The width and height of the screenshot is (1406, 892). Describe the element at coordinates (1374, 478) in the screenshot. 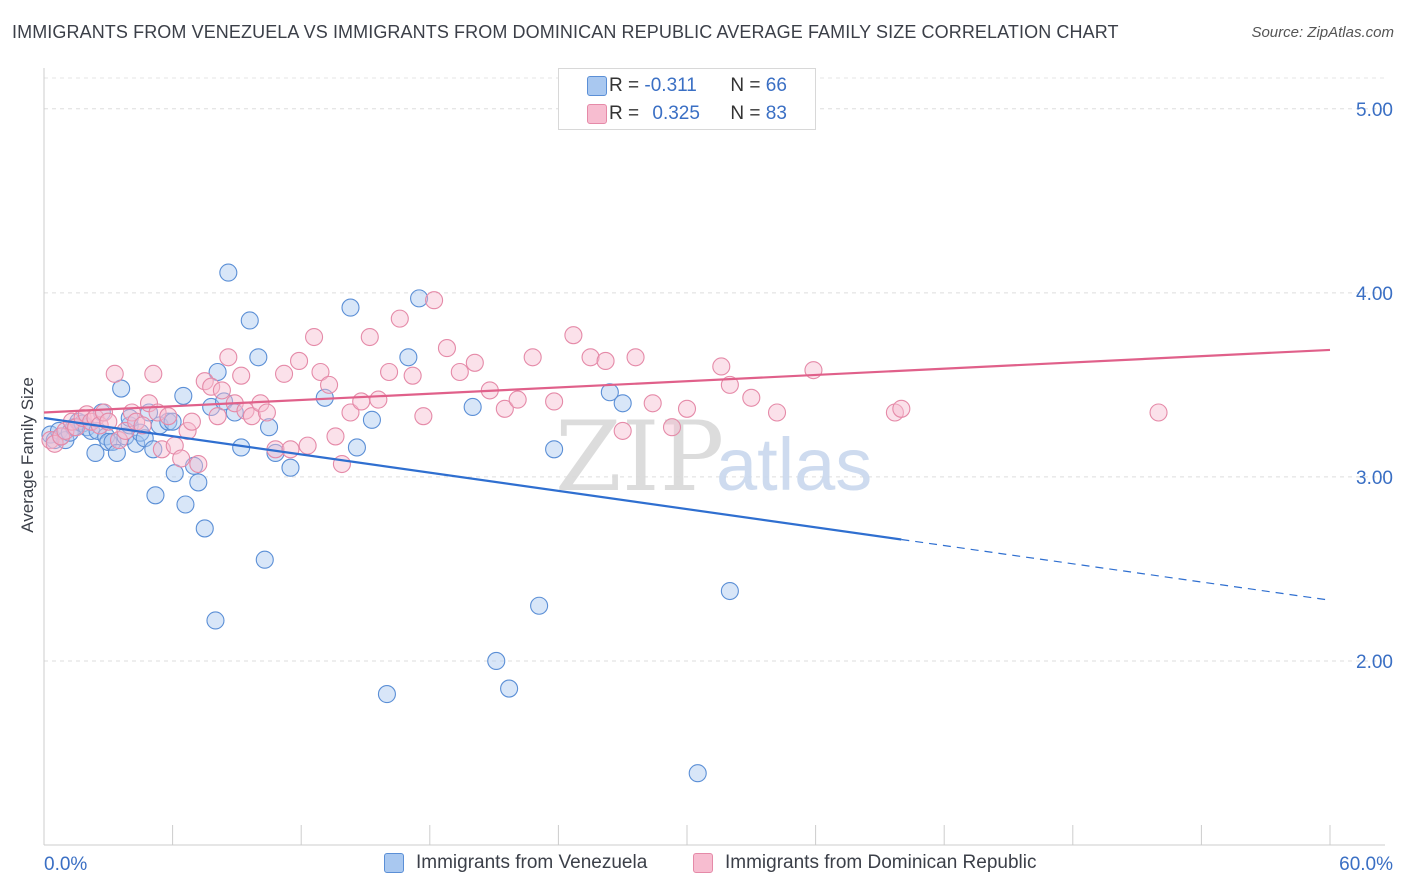

I see `y-tick-label: 3.00` at that location.